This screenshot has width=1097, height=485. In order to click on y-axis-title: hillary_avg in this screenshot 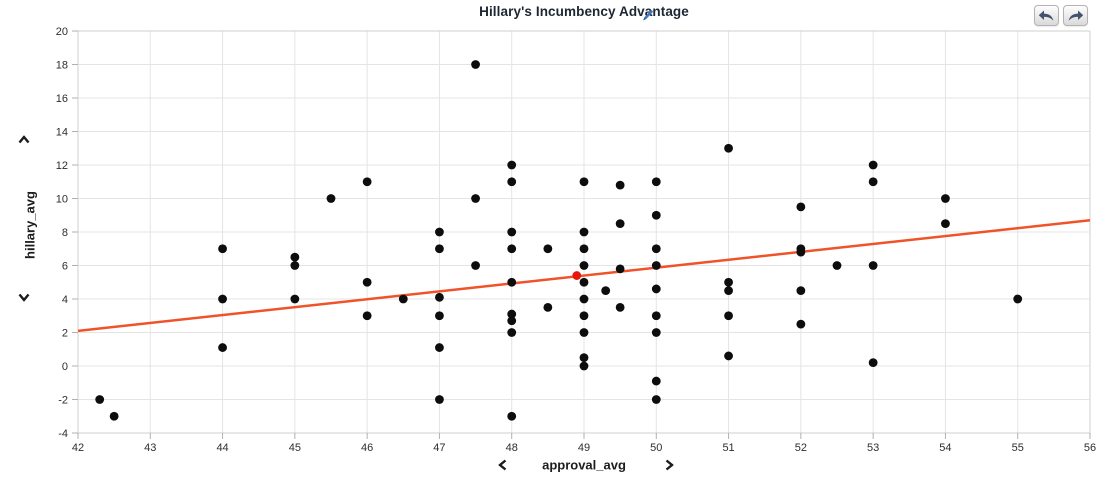, I will do `click(30, 225)`.